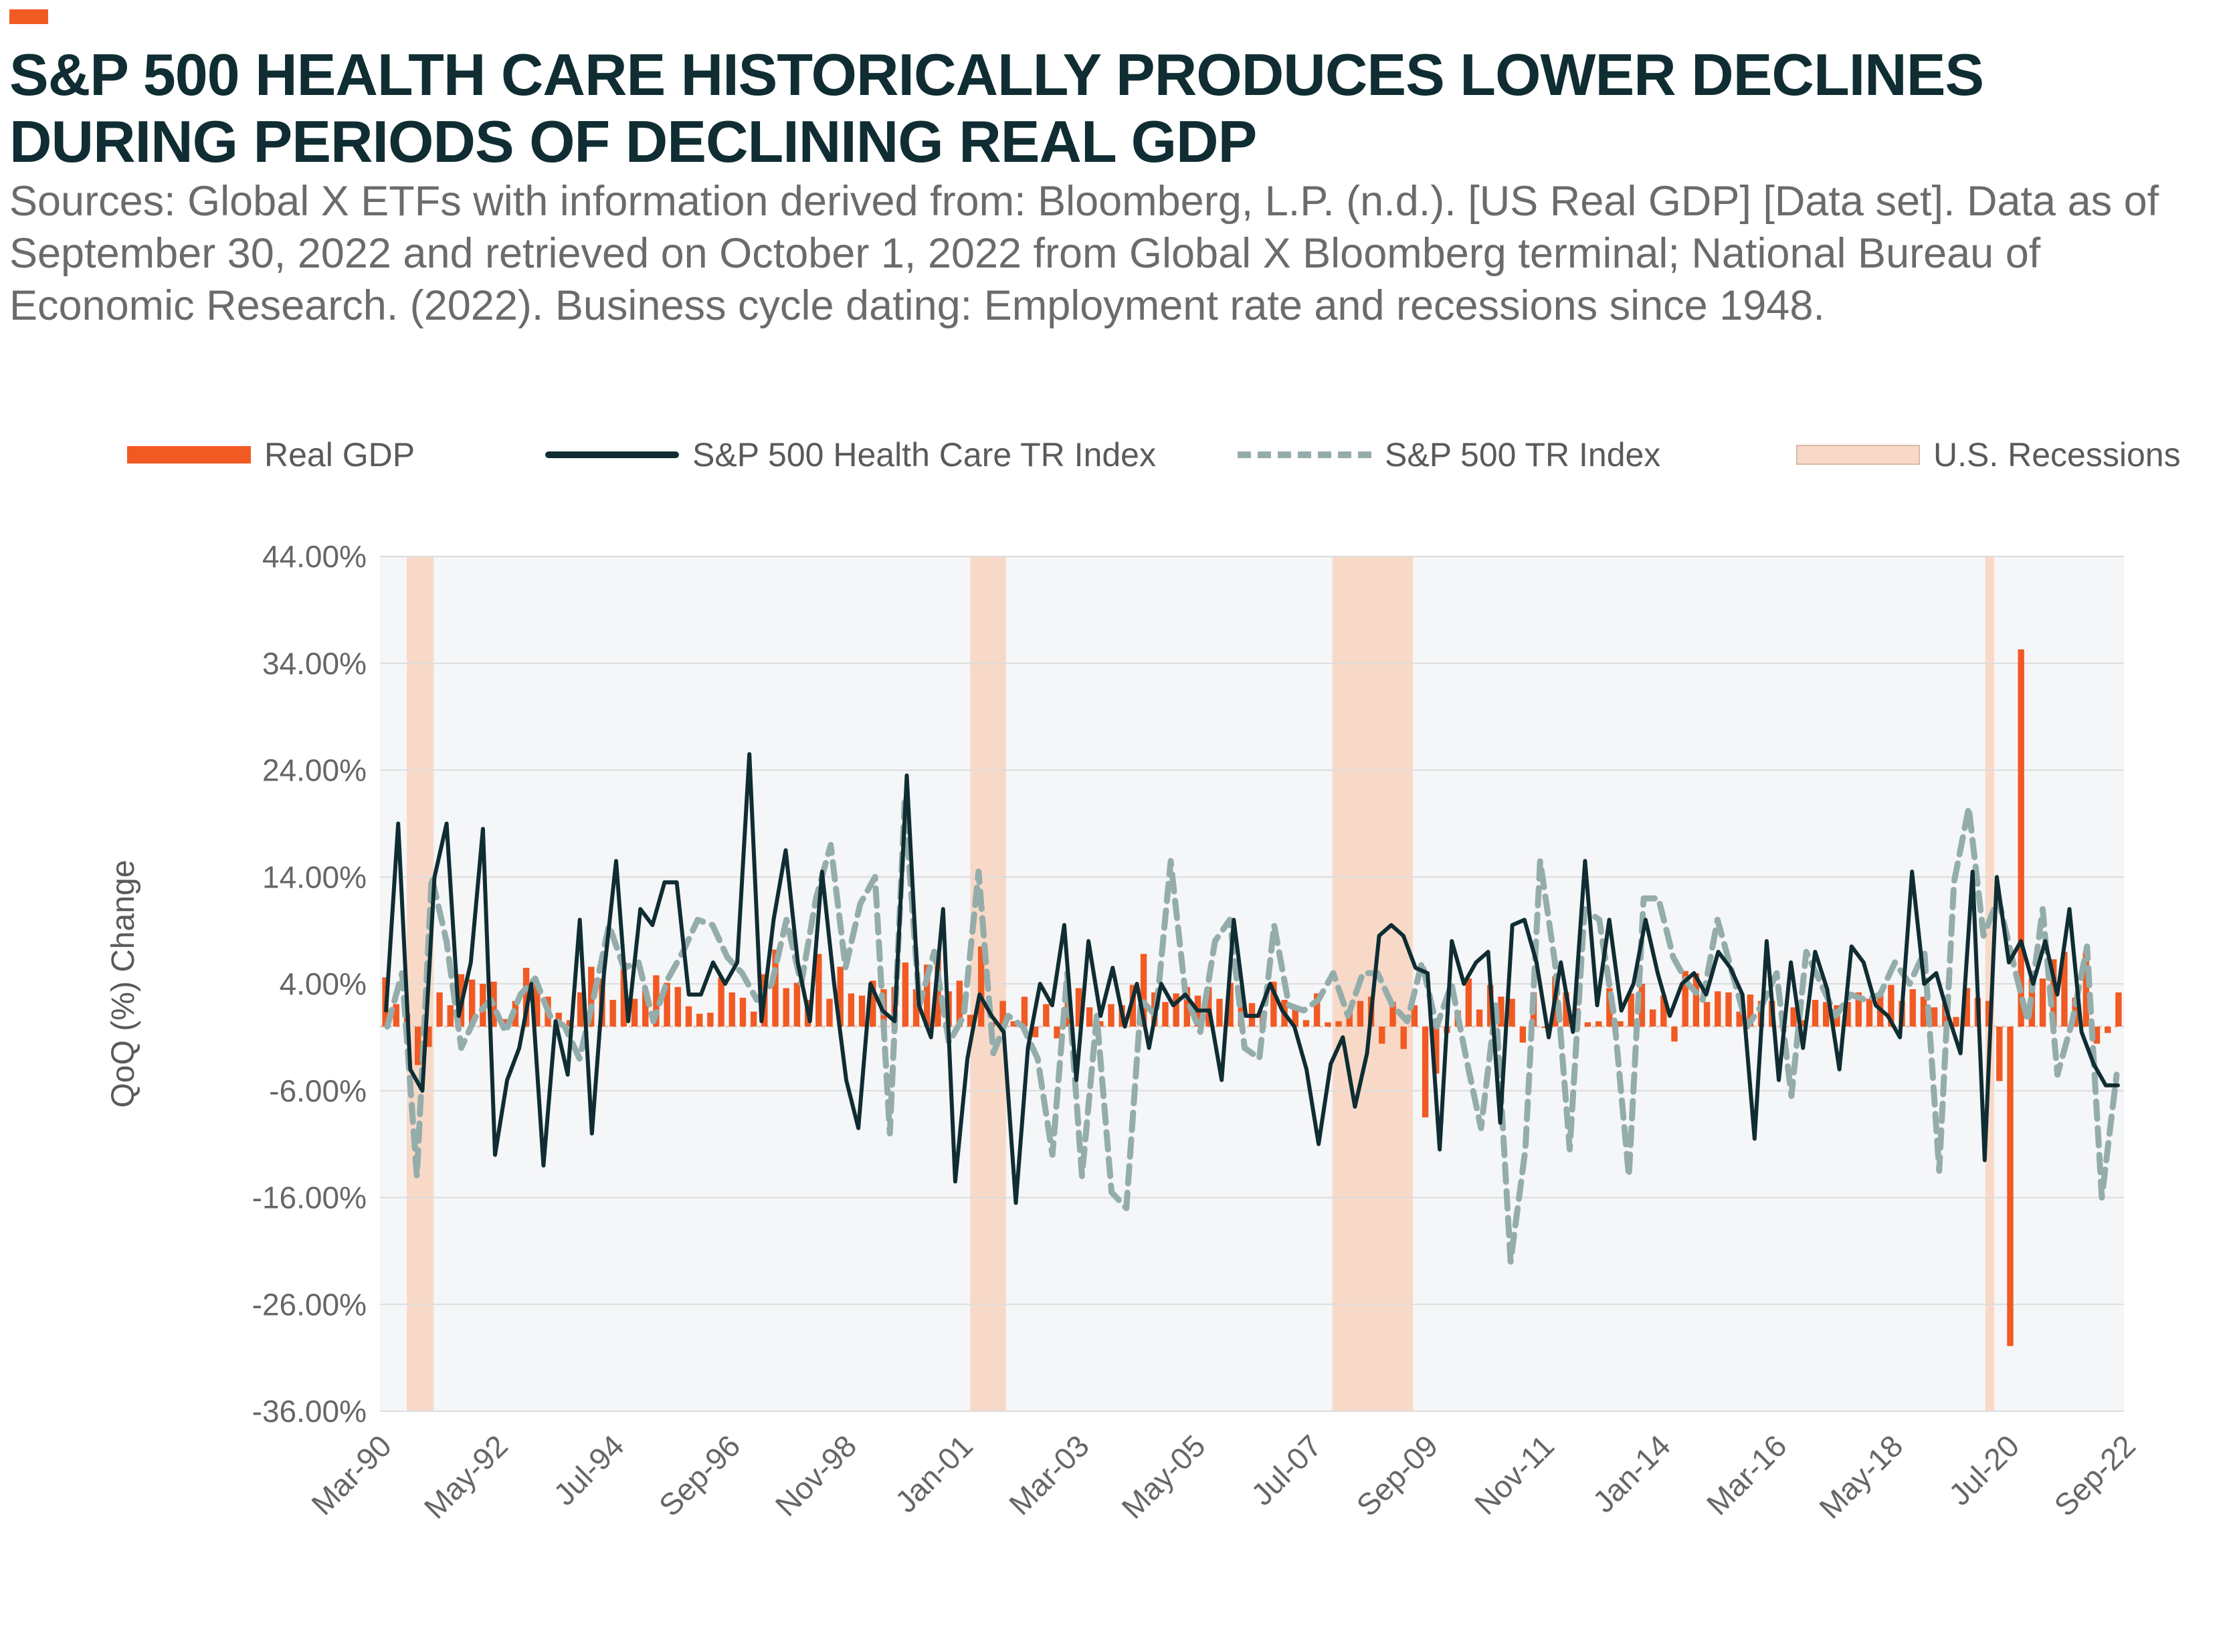 The height and width of the screenshot is (1652, 2231). Describe the element at coordinates (351, 1475) in the screenshot. I see `x-tick-label: Mar-90` at that location.